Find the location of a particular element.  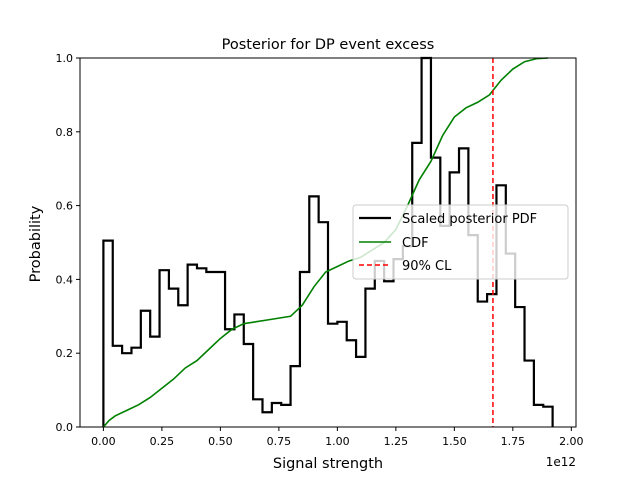

y-tick-label: 0.0 is located at coordinates (65, 427).